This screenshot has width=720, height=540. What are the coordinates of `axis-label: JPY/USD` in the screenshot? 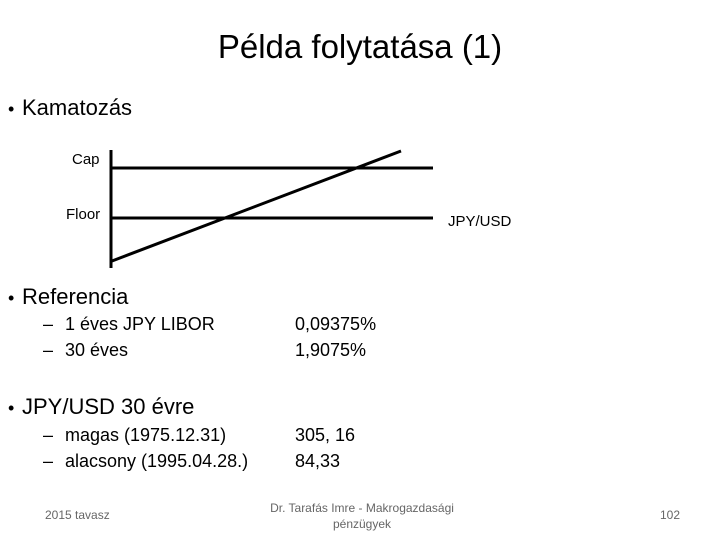 It's located at (480, 221).